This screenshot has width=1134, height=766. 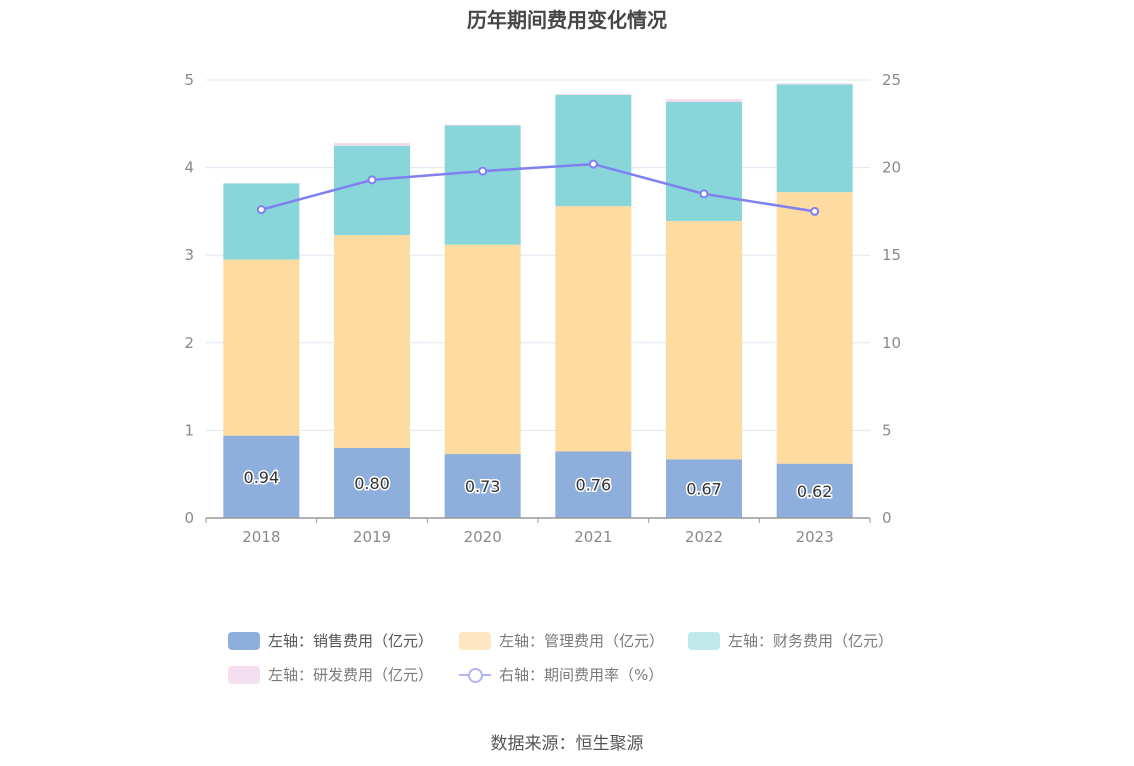 What do you see at coordinates (815, 537) in the screenshot?
I see `x-tick-label: 2023` at bounding box center [815, 537].